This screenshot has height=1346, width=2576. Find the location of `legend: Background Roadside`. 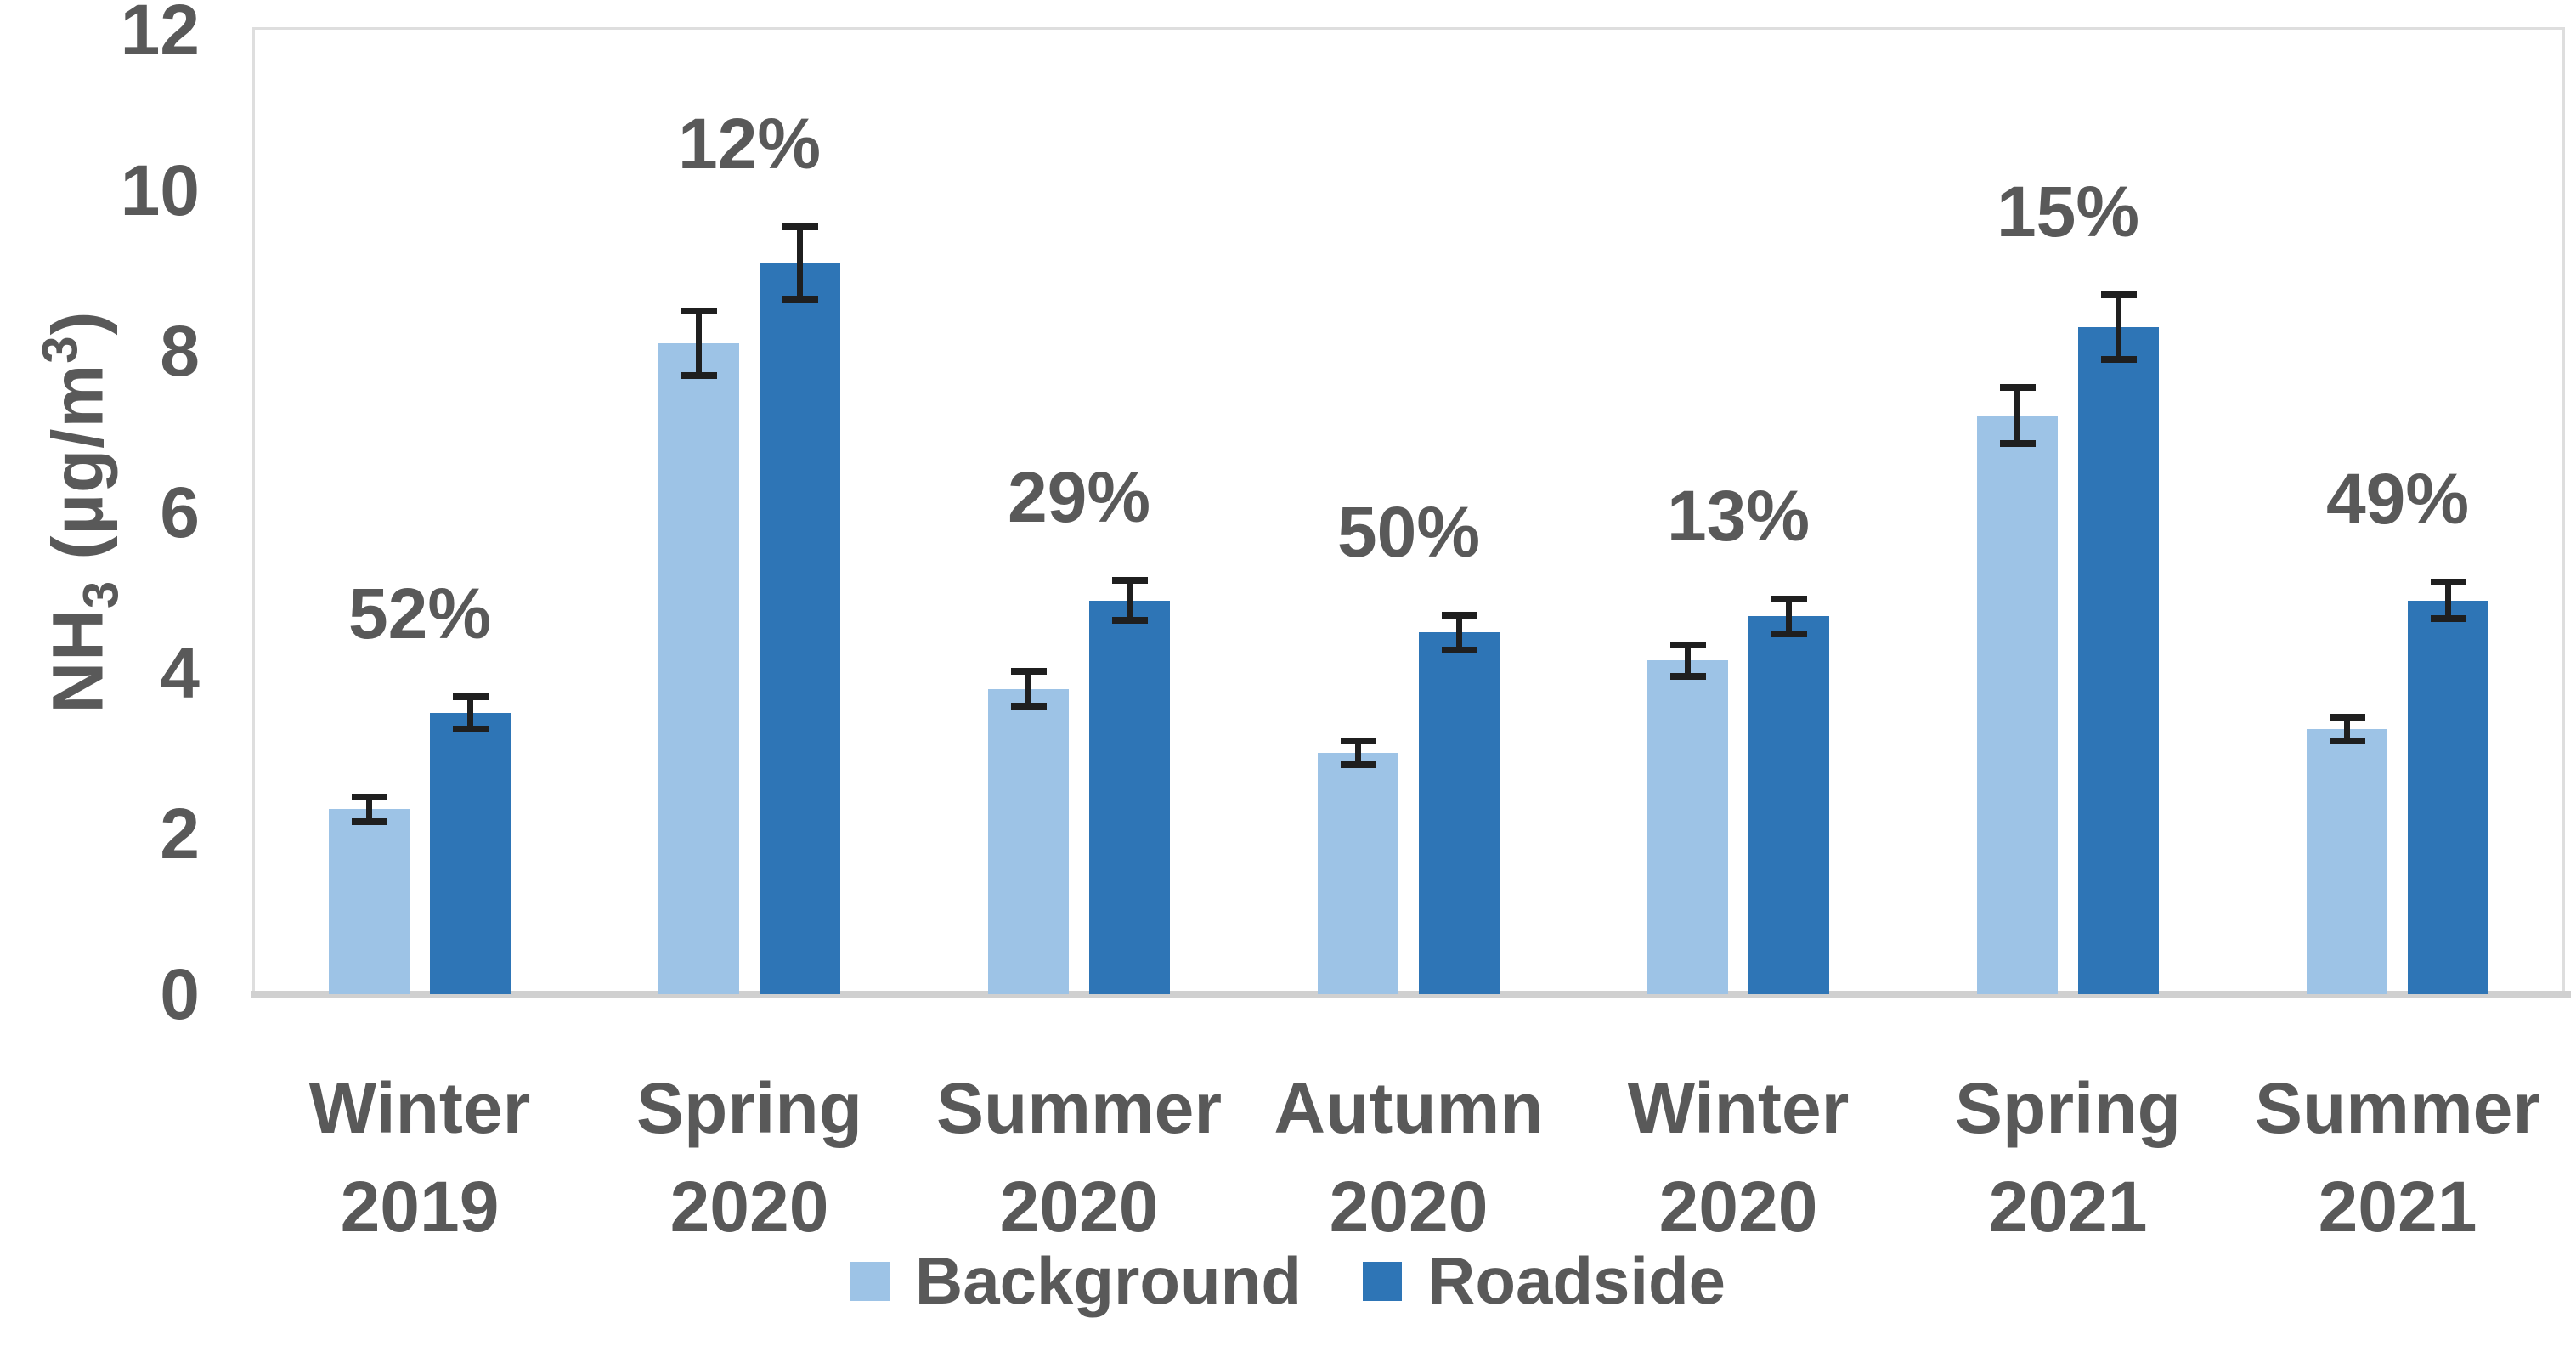

legend: Background Roadside is located at coordinates (1288, 1281).